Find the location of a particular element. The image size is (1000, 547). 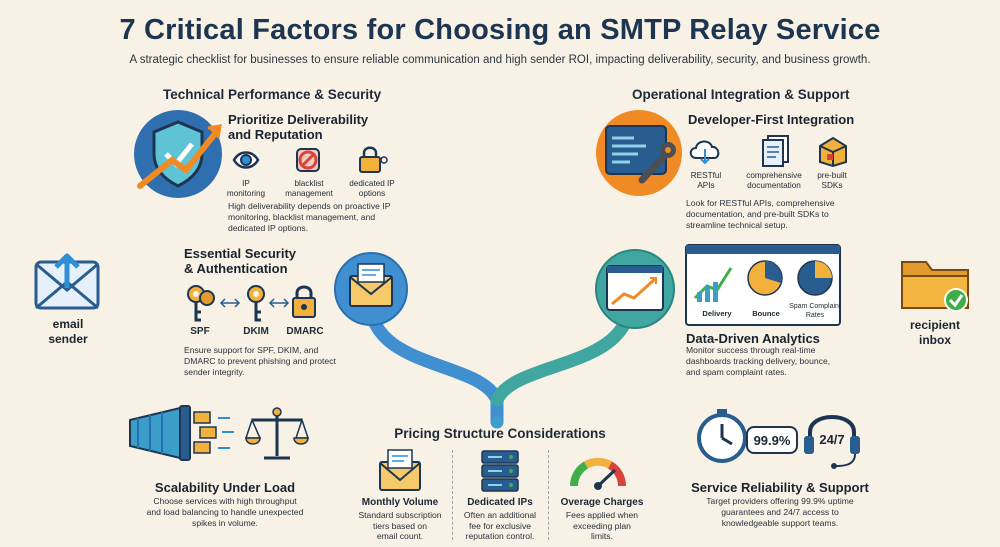

developer-item-3: pre-built SDKs is located at coordinates (832, 180).